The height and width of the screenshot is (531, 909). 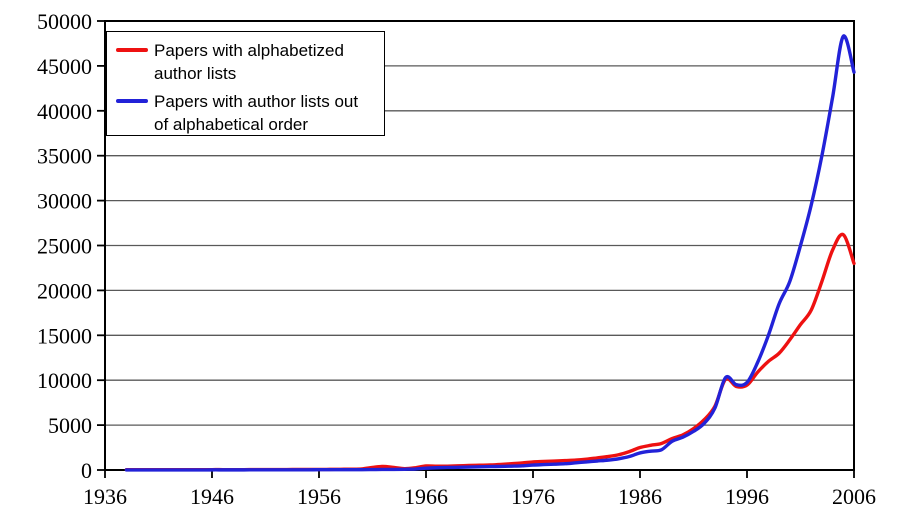 I want to click on x-tick-label: 1976, so click(x=533, y=496).